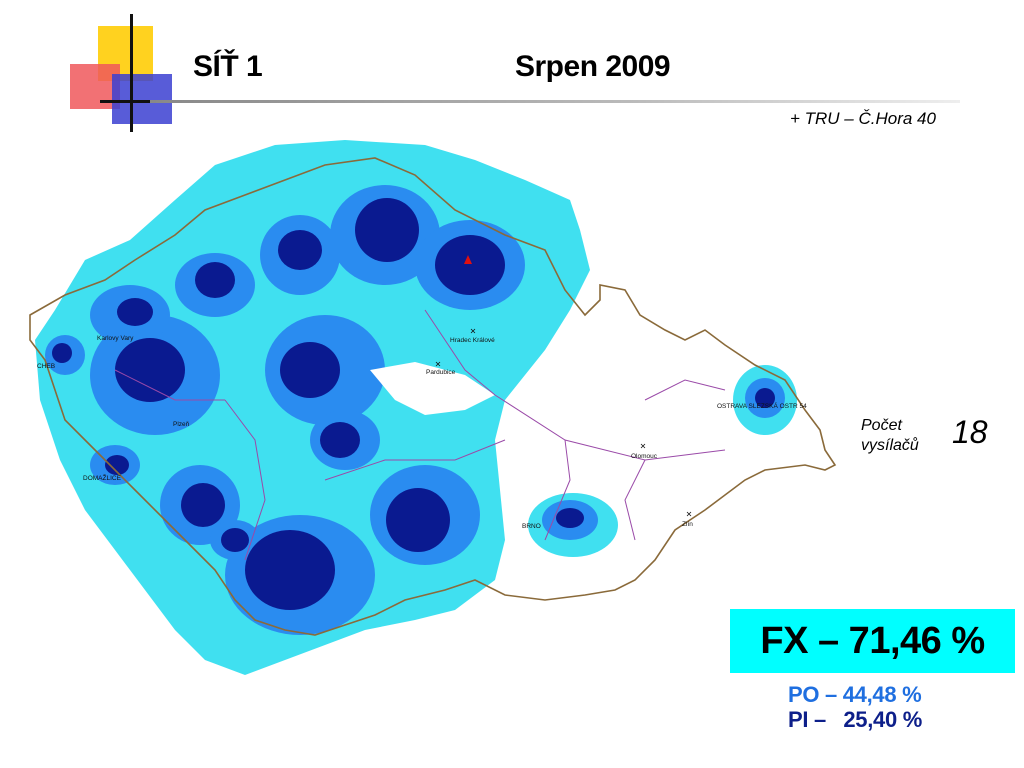 This screenshot has width=1024, height=768. What do you see at coordinates (555, 101) in the screenshot?
I see `title-divider` at bounding box center [555, 101].